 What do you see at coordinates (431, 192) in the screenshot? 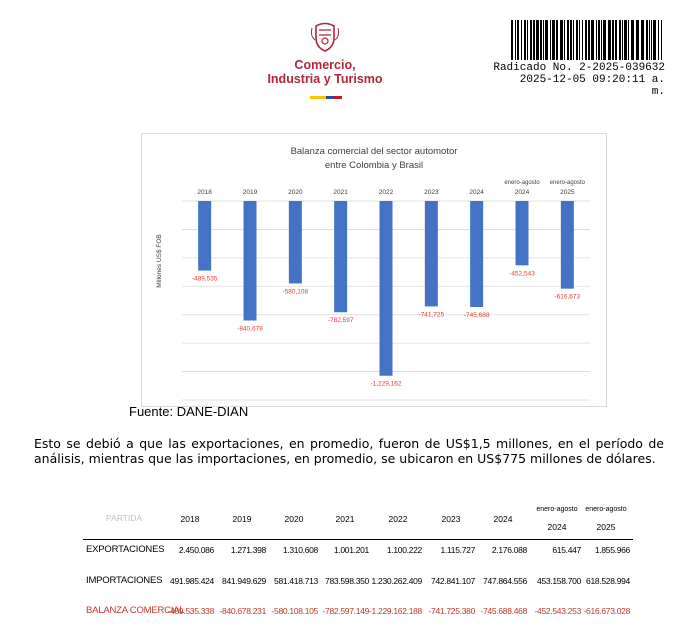
I see `category-label: 2023` at bounding box center [431, 192].